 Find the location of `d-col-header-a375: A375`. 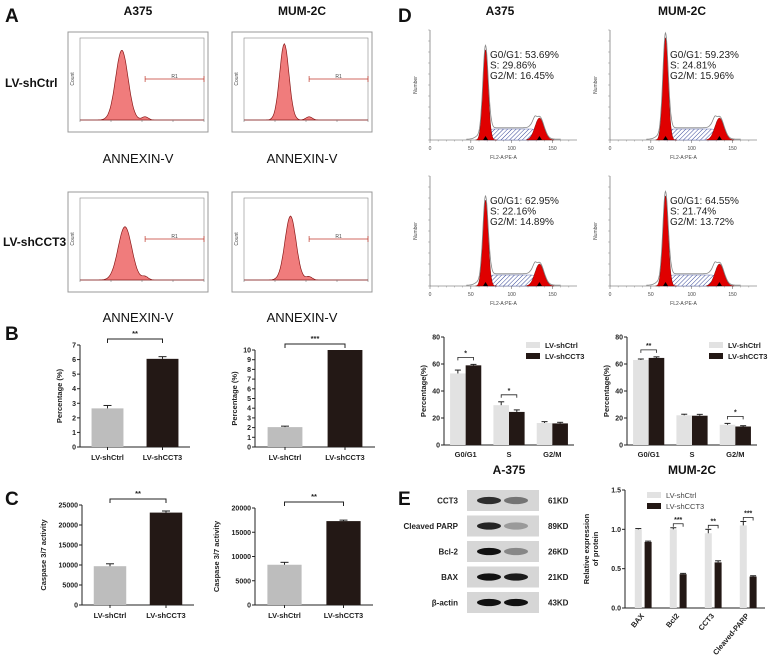

d-col-header-a375: A375 is located at coordinates (500, 11).